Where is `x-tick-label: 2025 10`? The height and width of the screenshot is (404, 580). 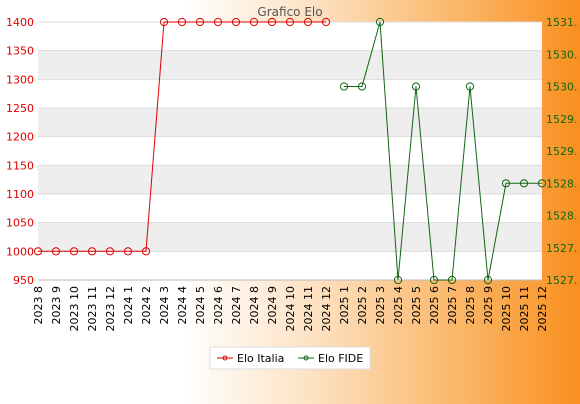
x-tick-label: 2025 10 is located at coordinates (506, 309).